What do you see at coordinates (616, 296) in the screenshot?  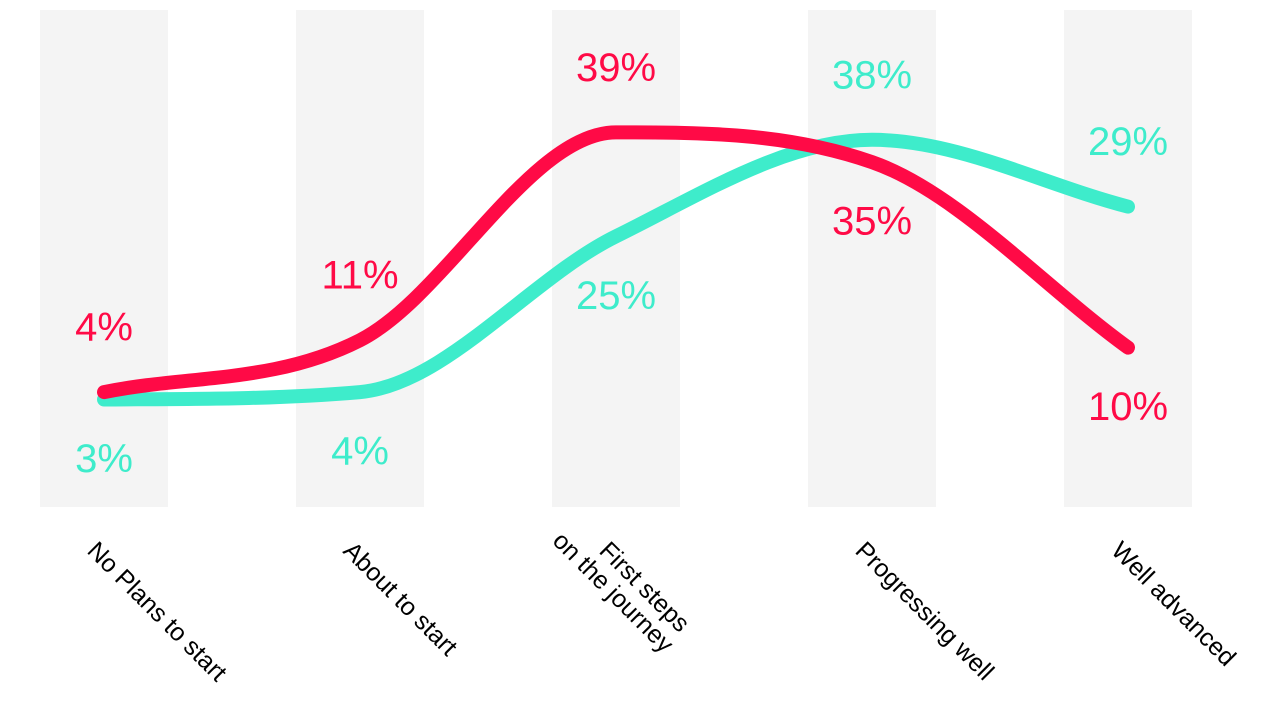 I see `data-label: 25%` at bounding box center [616, 296].